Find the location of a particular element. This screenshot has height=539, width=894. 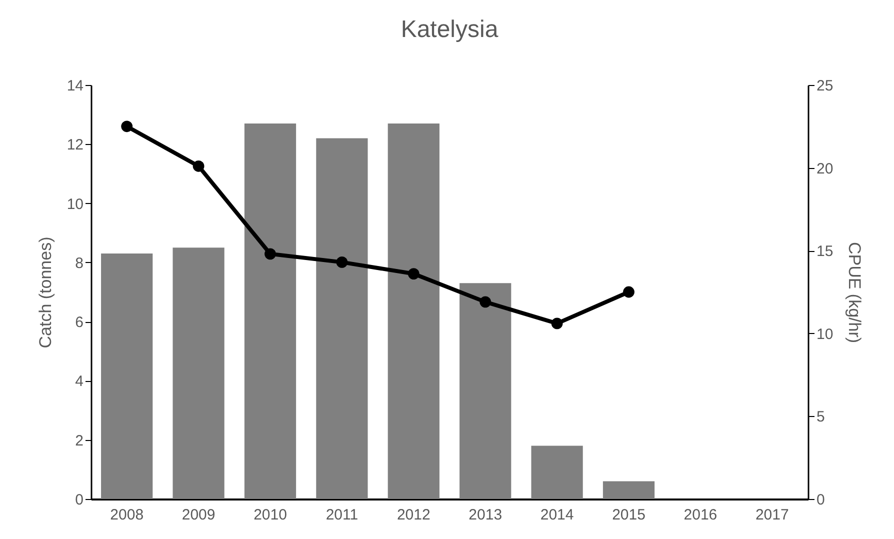

x-tick-label: 2013 is located at coordinates (485, 515).